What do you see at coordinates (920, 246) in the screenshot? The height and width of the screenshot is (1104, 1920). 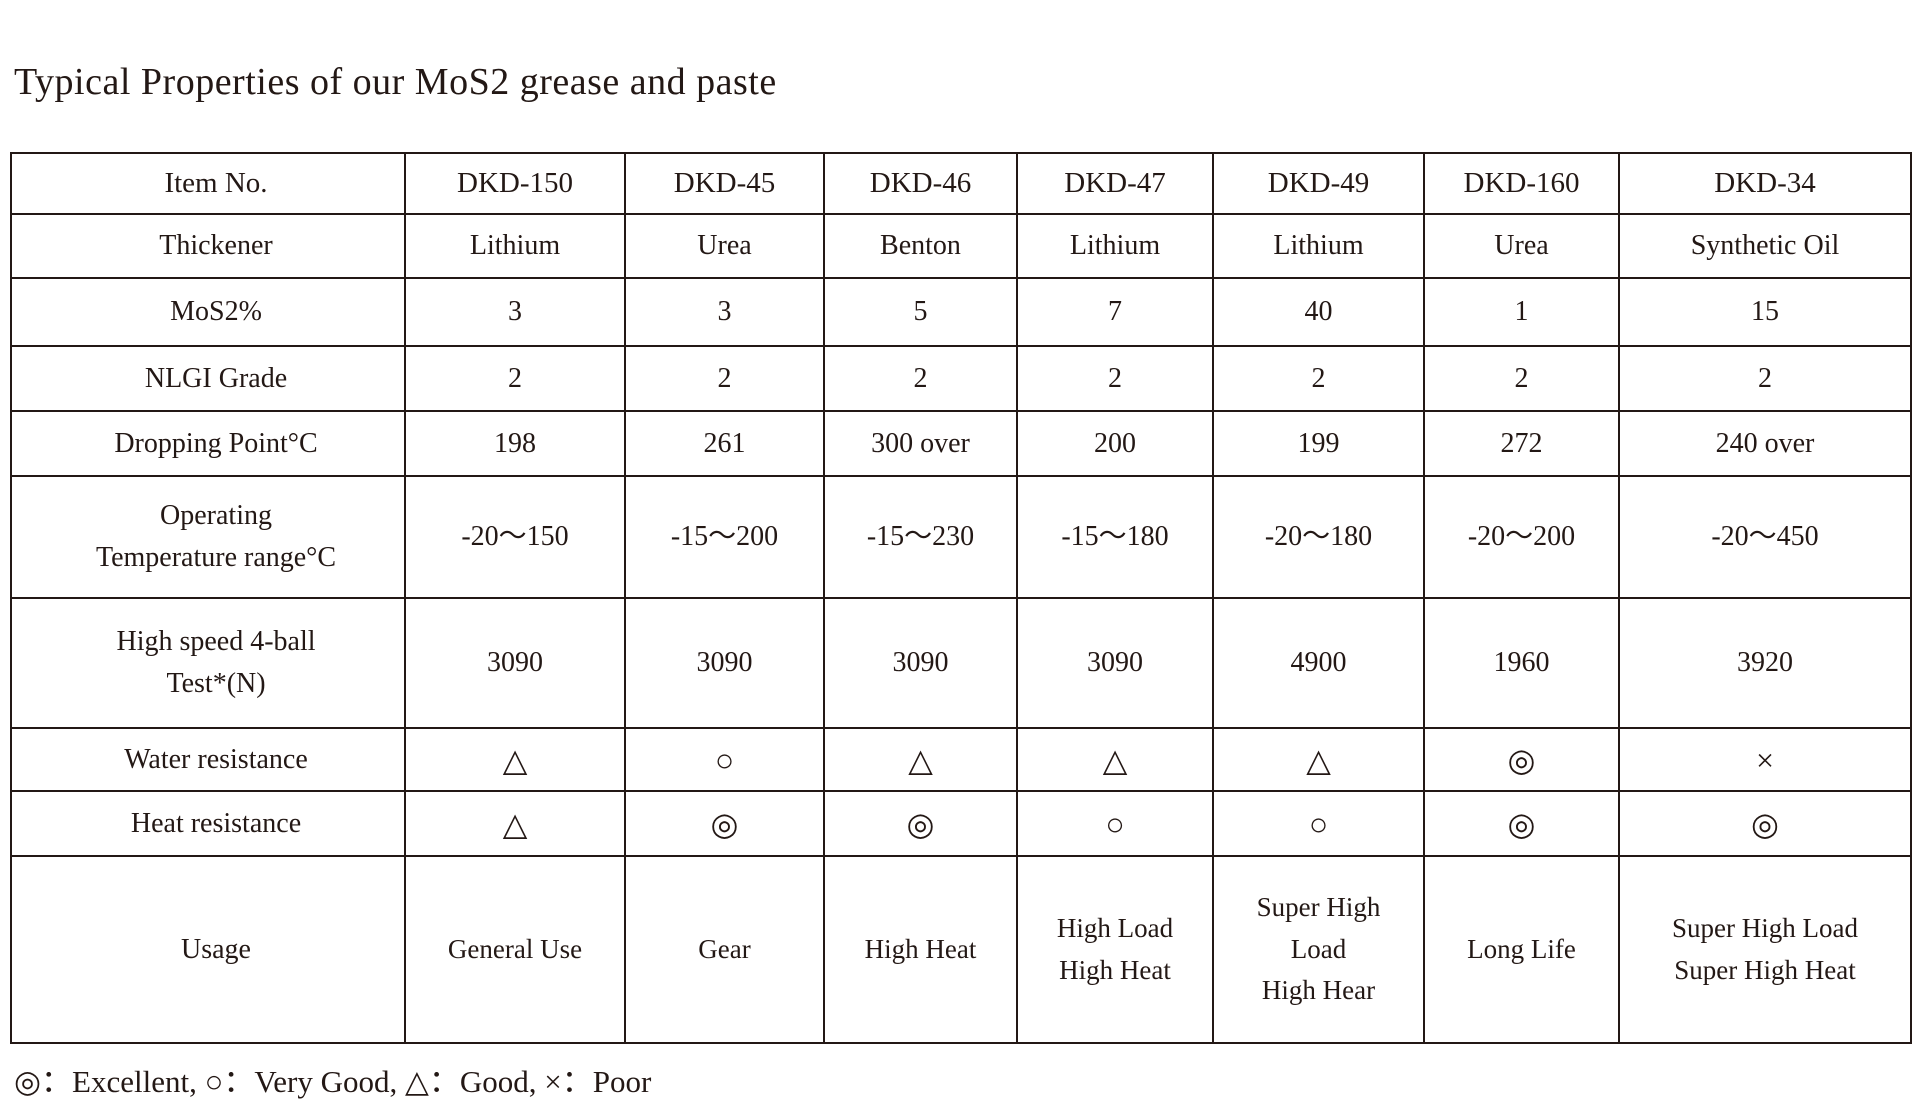 I see `thickener-cell: Benton` at bounding box center [920, 246].